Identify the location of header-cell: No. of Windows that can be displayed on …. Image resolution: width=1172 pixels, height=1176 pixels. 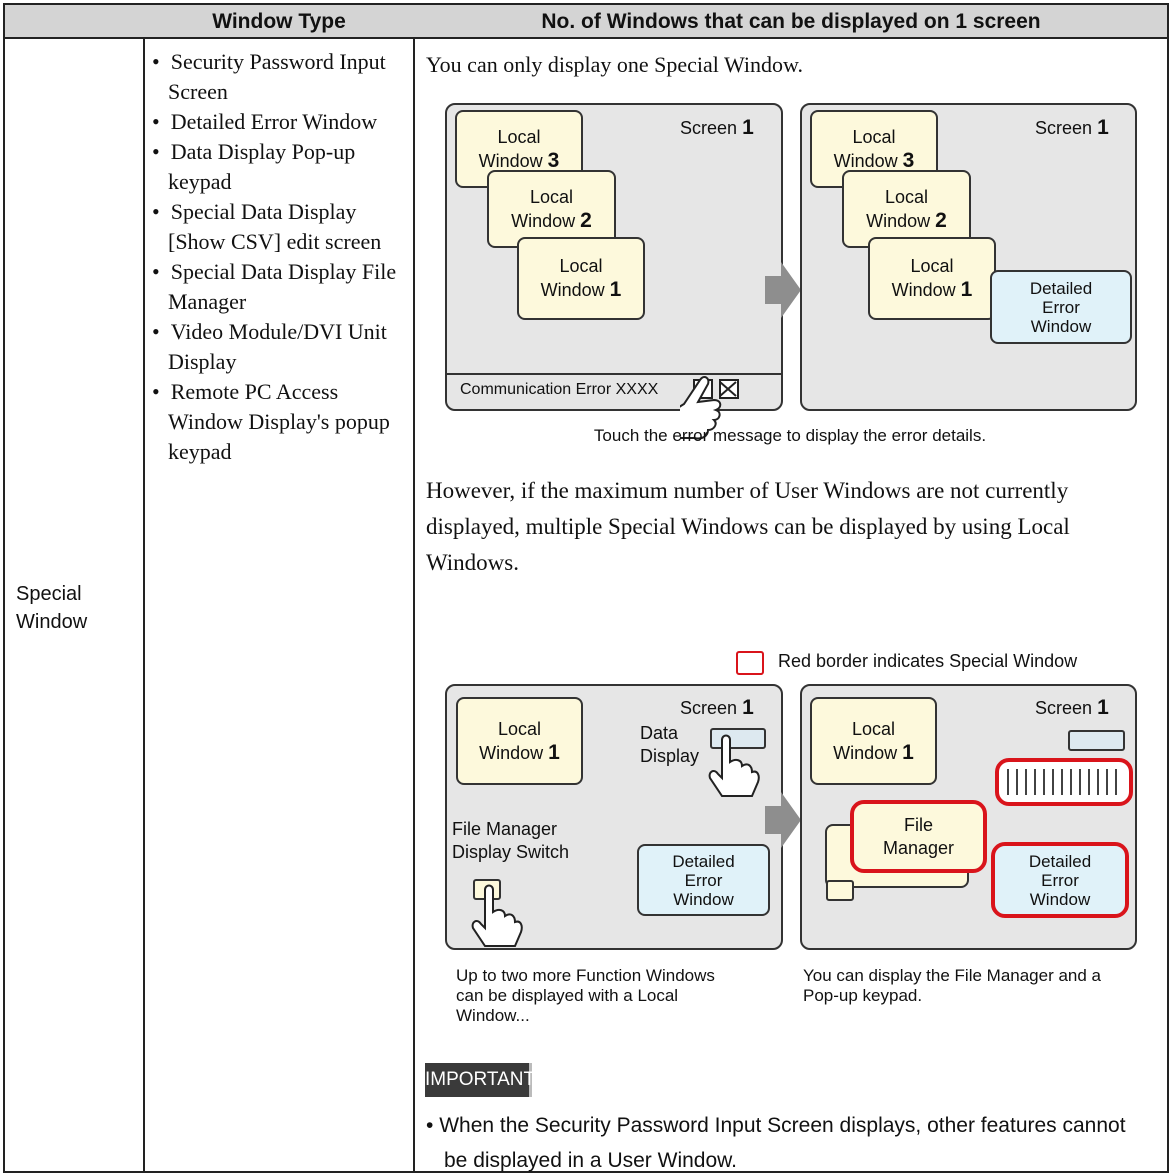
(791, 21).